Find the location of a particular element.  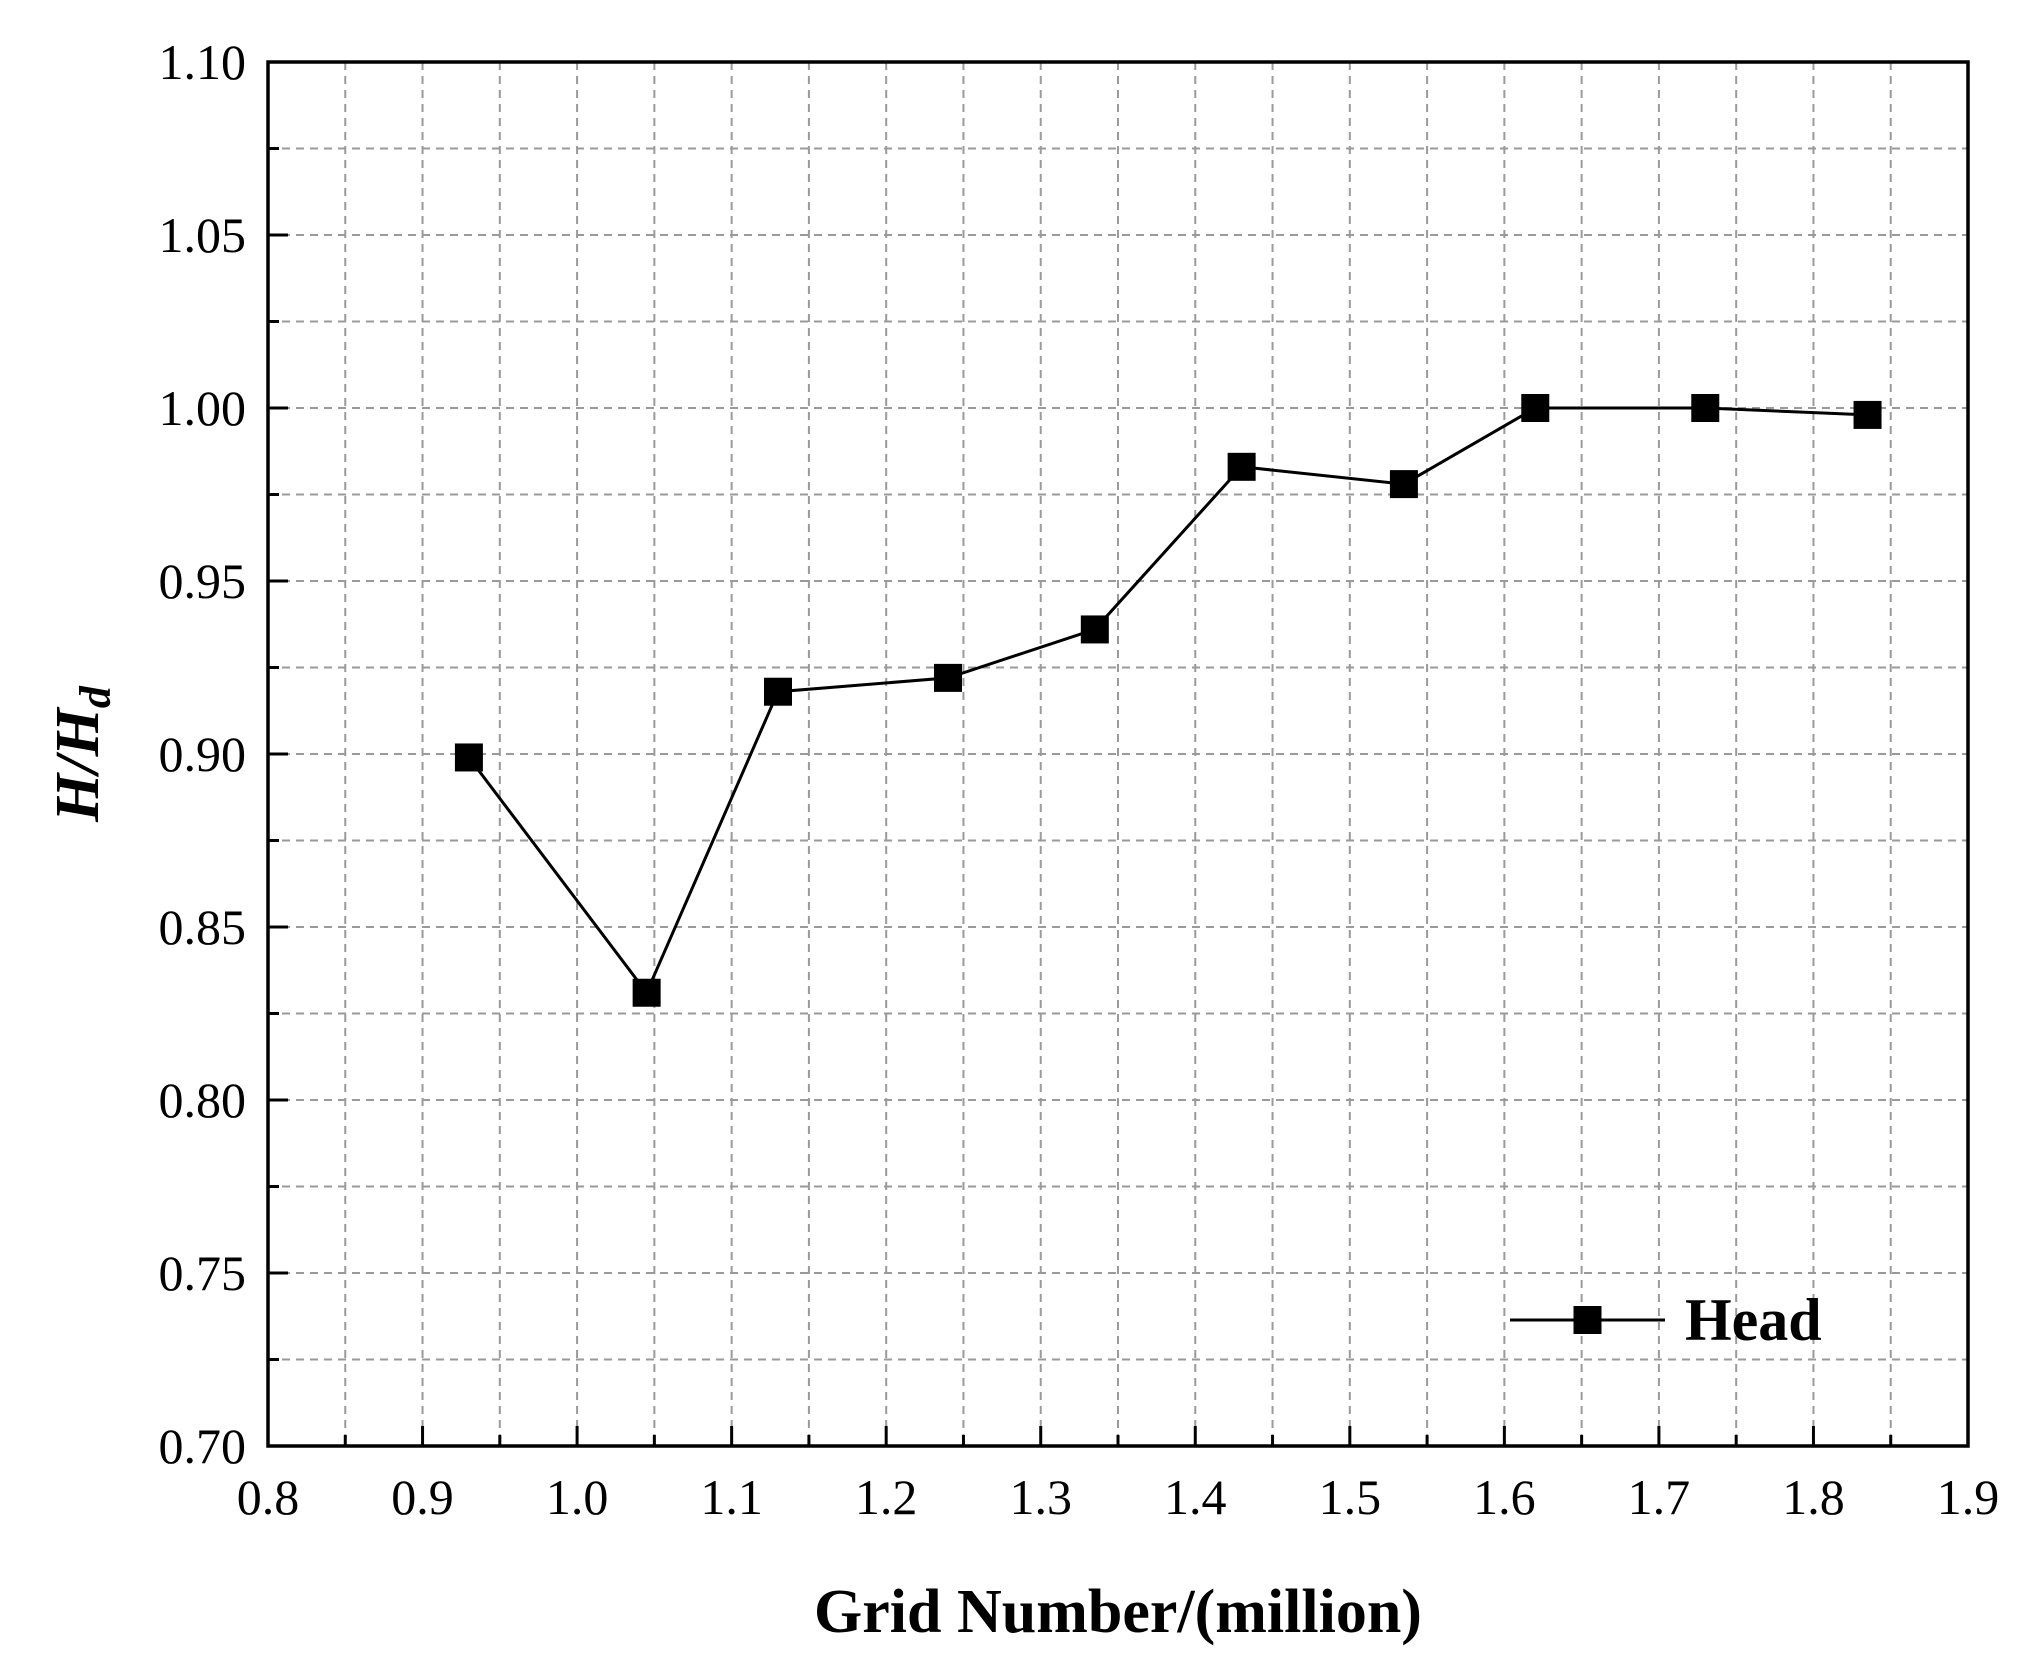

legend-marker is located at coordinates (1587, 1320).